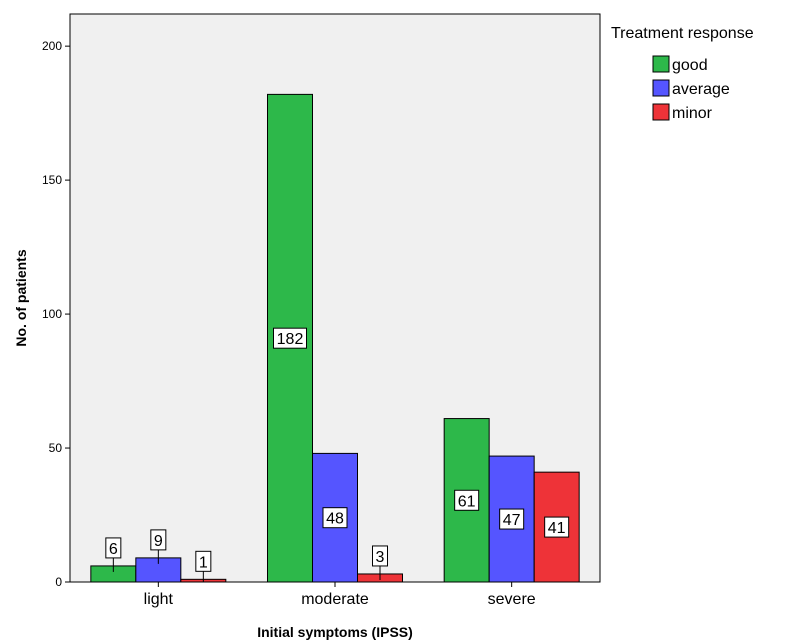 The image size is (787, 644). I want to click on legend-swatch-minor, so click(661, 112).